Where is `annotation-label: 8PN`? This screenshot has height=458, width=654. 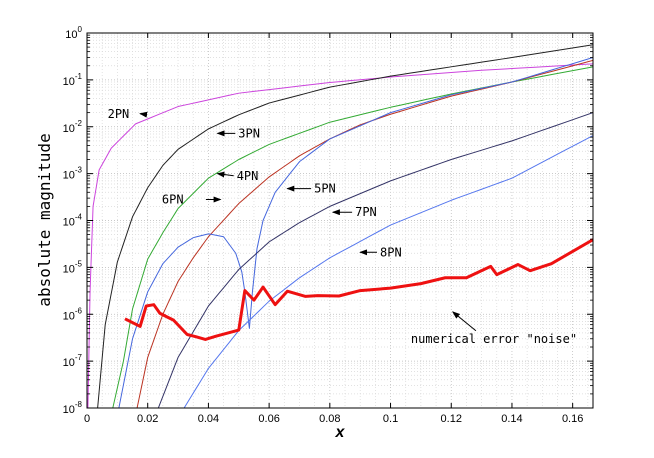 annotation-label: 8PN is located at coordinates (391, 252).